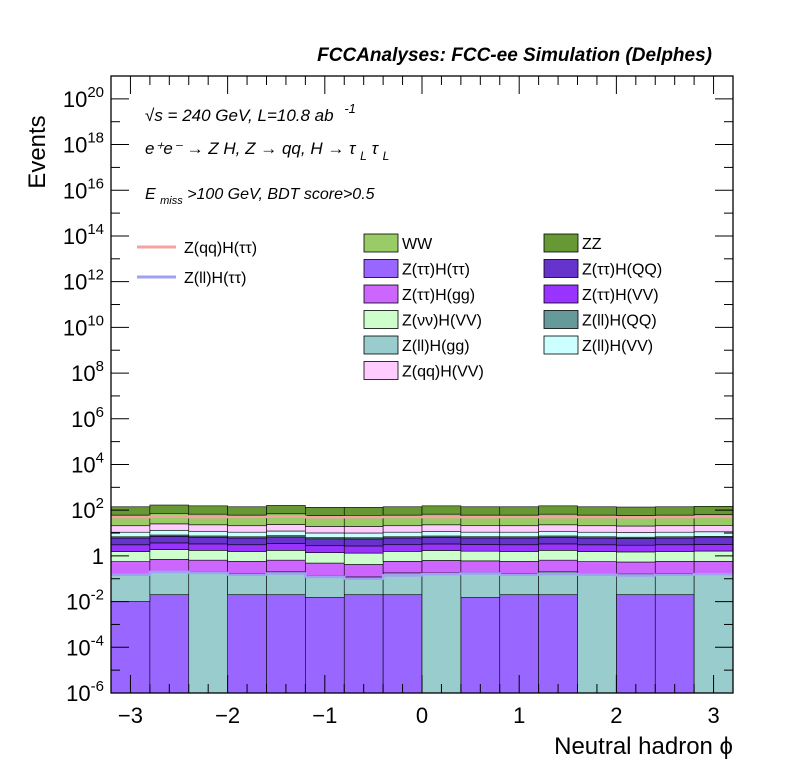 The width and height of the screenshot is (796, 772). I want to click on y-tick-label: 10⁻⁶, so click(85, 692).